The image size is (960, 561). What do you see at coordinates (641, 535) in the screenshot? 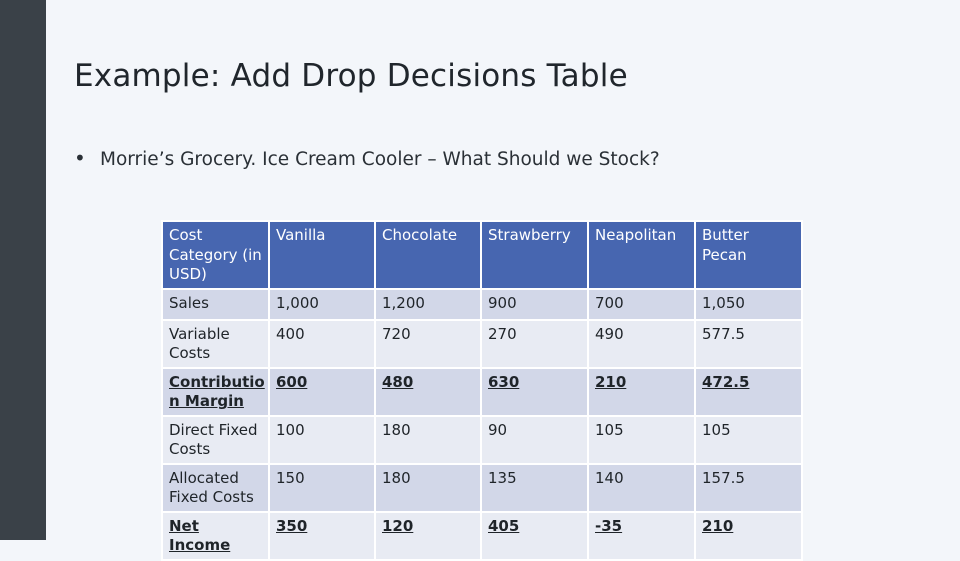
I see `table-cell: -35` at bounding box center [641, 535].